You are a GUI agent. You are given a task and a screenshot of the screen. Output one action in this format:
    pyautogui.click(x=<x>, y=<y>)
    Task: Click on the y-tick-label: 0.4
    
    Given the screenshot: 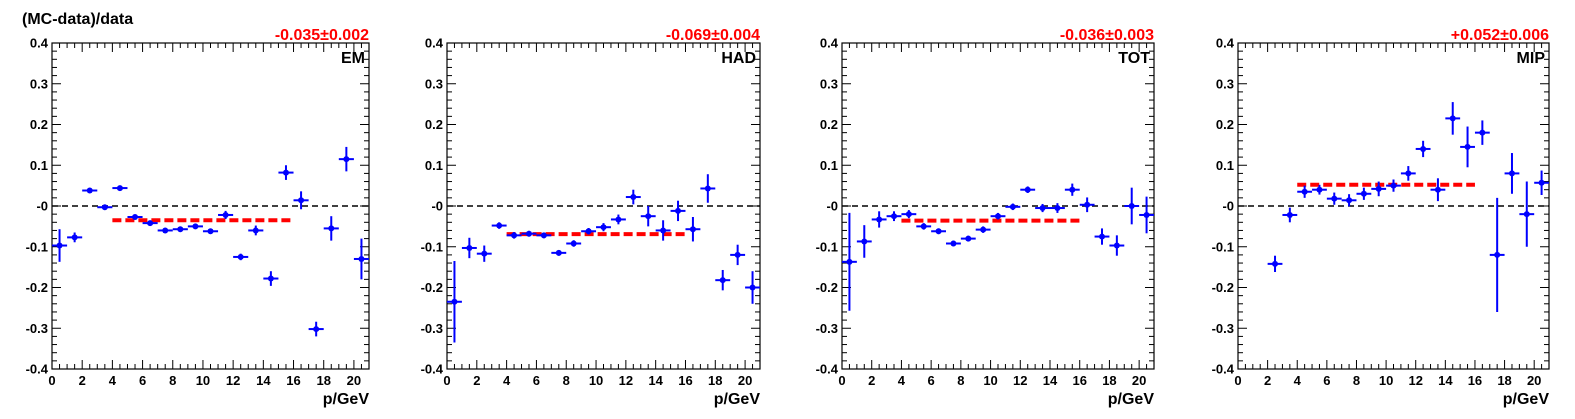 What is the action you would take?
    pyautogui.click(x=829, y=43)
    